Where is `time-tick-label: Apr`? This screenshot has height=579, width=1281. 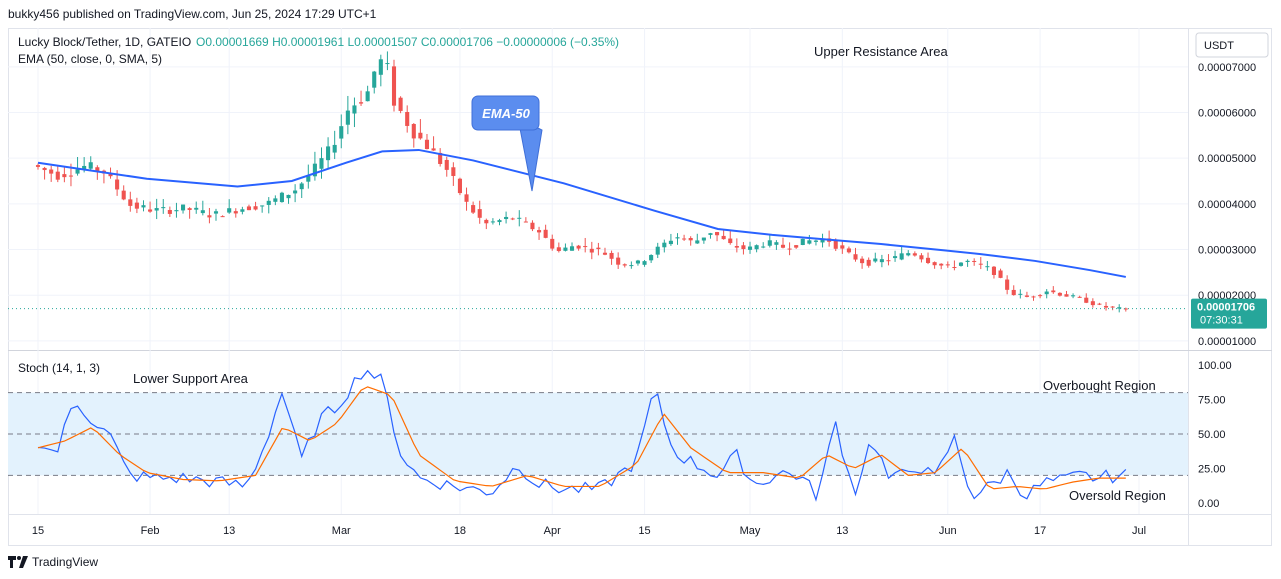
time-tick-label: Apr is located at coordinates (552, 531).